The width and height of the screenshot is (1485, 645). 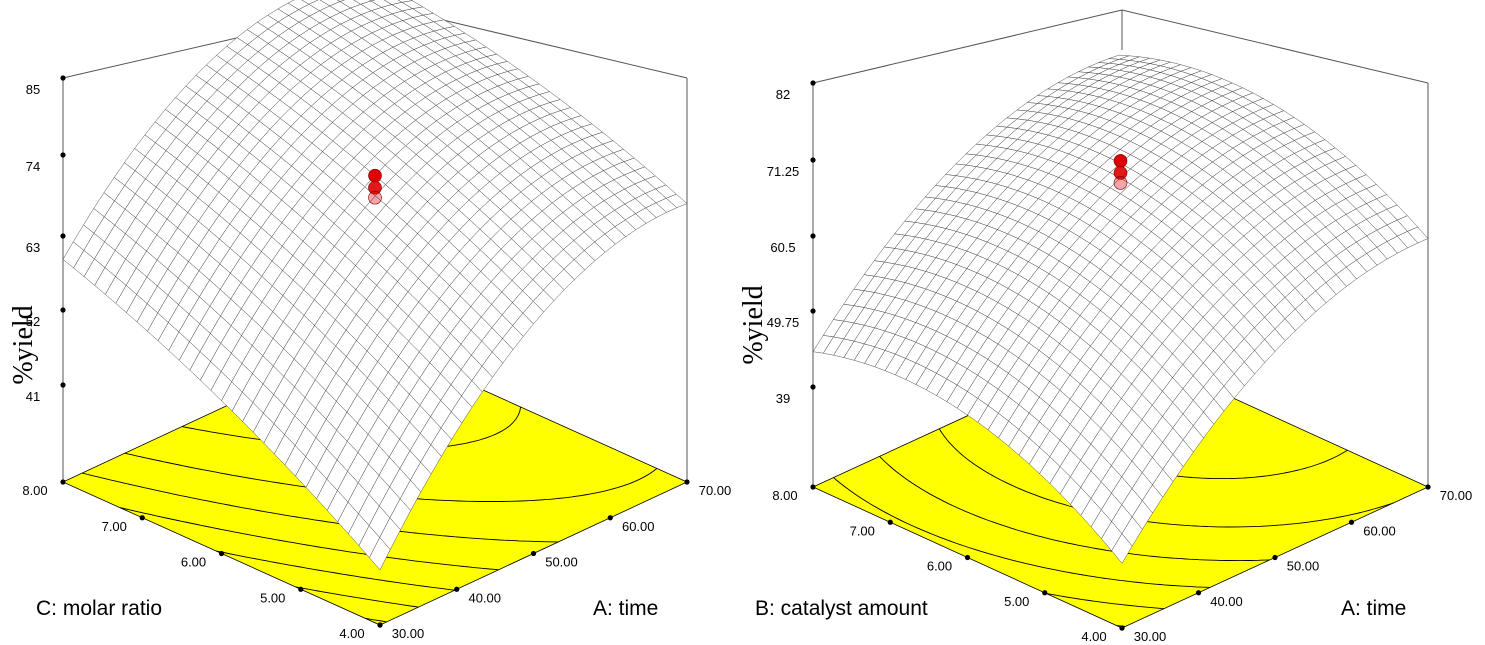 What do you see at coordinates (753, 324) in the screenshot?
I see `z-axis-title-right: %yield` at bounding box center [753, 324].